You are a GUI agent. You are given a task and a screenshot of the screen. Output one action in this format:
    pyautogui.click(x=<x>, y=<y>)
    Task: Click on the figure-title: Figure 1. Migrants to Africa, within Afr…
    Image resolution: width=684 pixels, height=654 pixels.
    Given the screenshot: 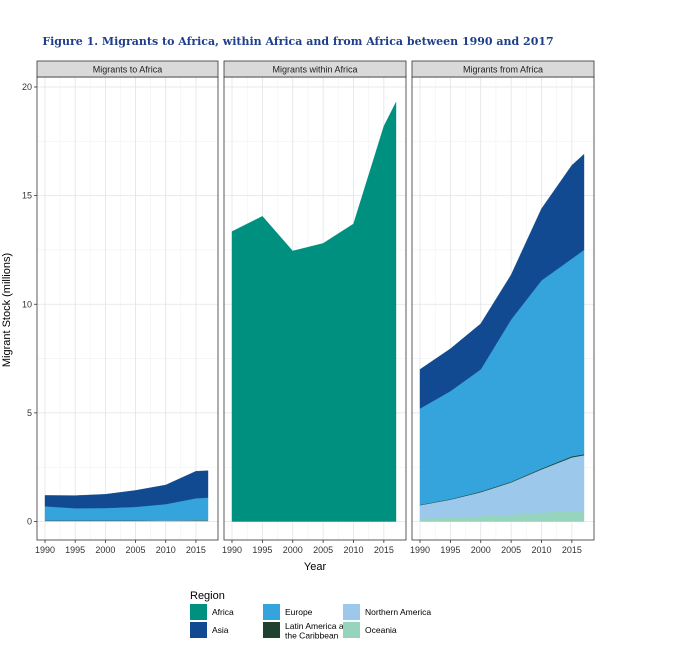 What is the action you would take?
    pyautogui.click(x=297, y=41)
    